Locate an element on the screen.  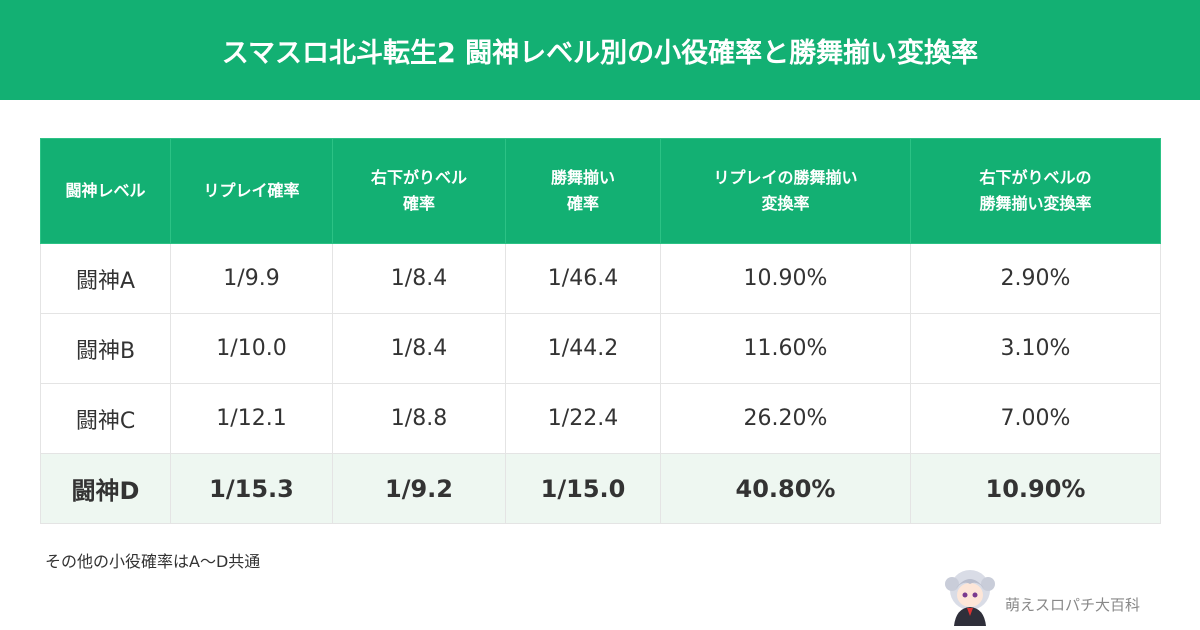
header-text: 闘神レベル is located at coordinates (105, 190).